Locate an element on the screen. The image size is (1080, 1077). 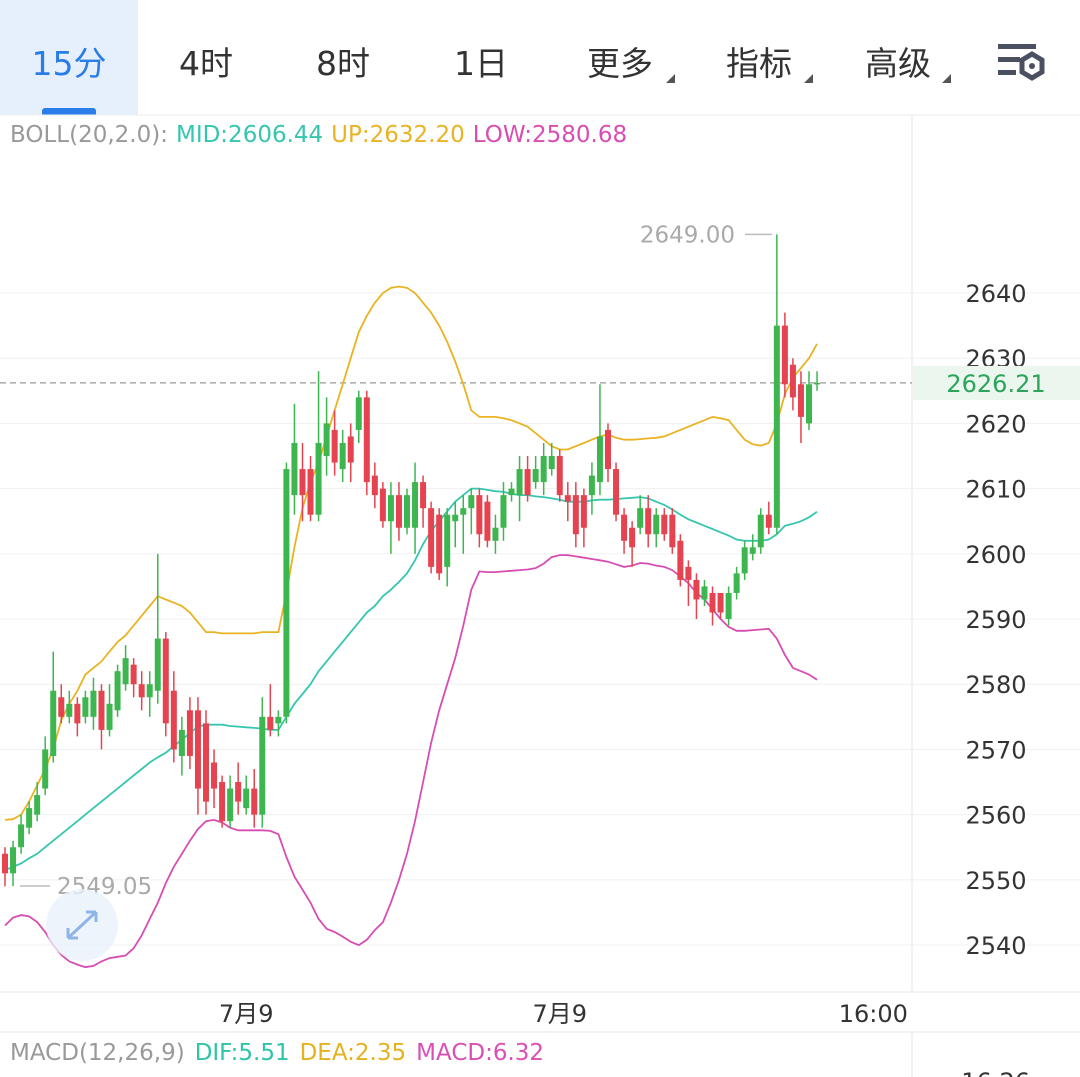
legend-entry: UP:2632.20 is located at coordinates (398, 135).